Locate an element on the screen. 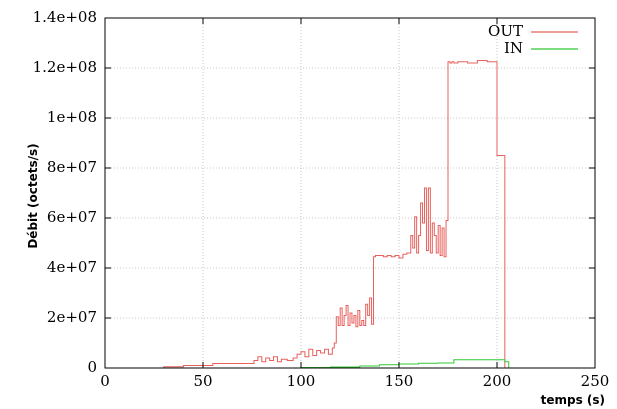  x-tick-label: 100 is located at coordinates (301, 381).